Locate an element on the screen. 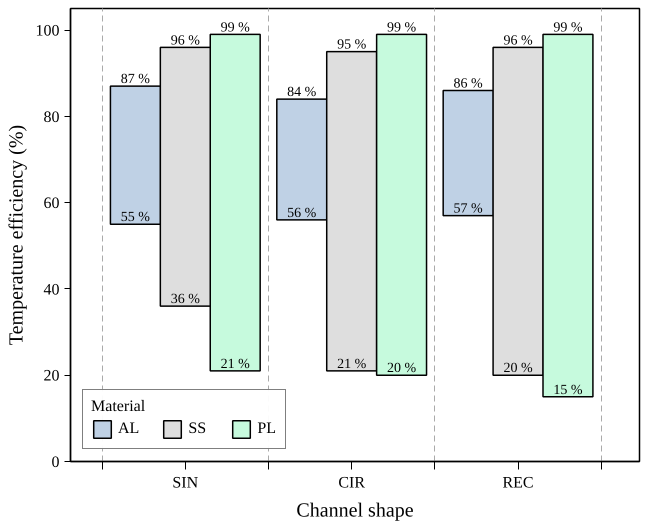 Image resolution: width=649 pixels, height=528 pixels. annotation: 57 % is located at coordinates (469, 209).